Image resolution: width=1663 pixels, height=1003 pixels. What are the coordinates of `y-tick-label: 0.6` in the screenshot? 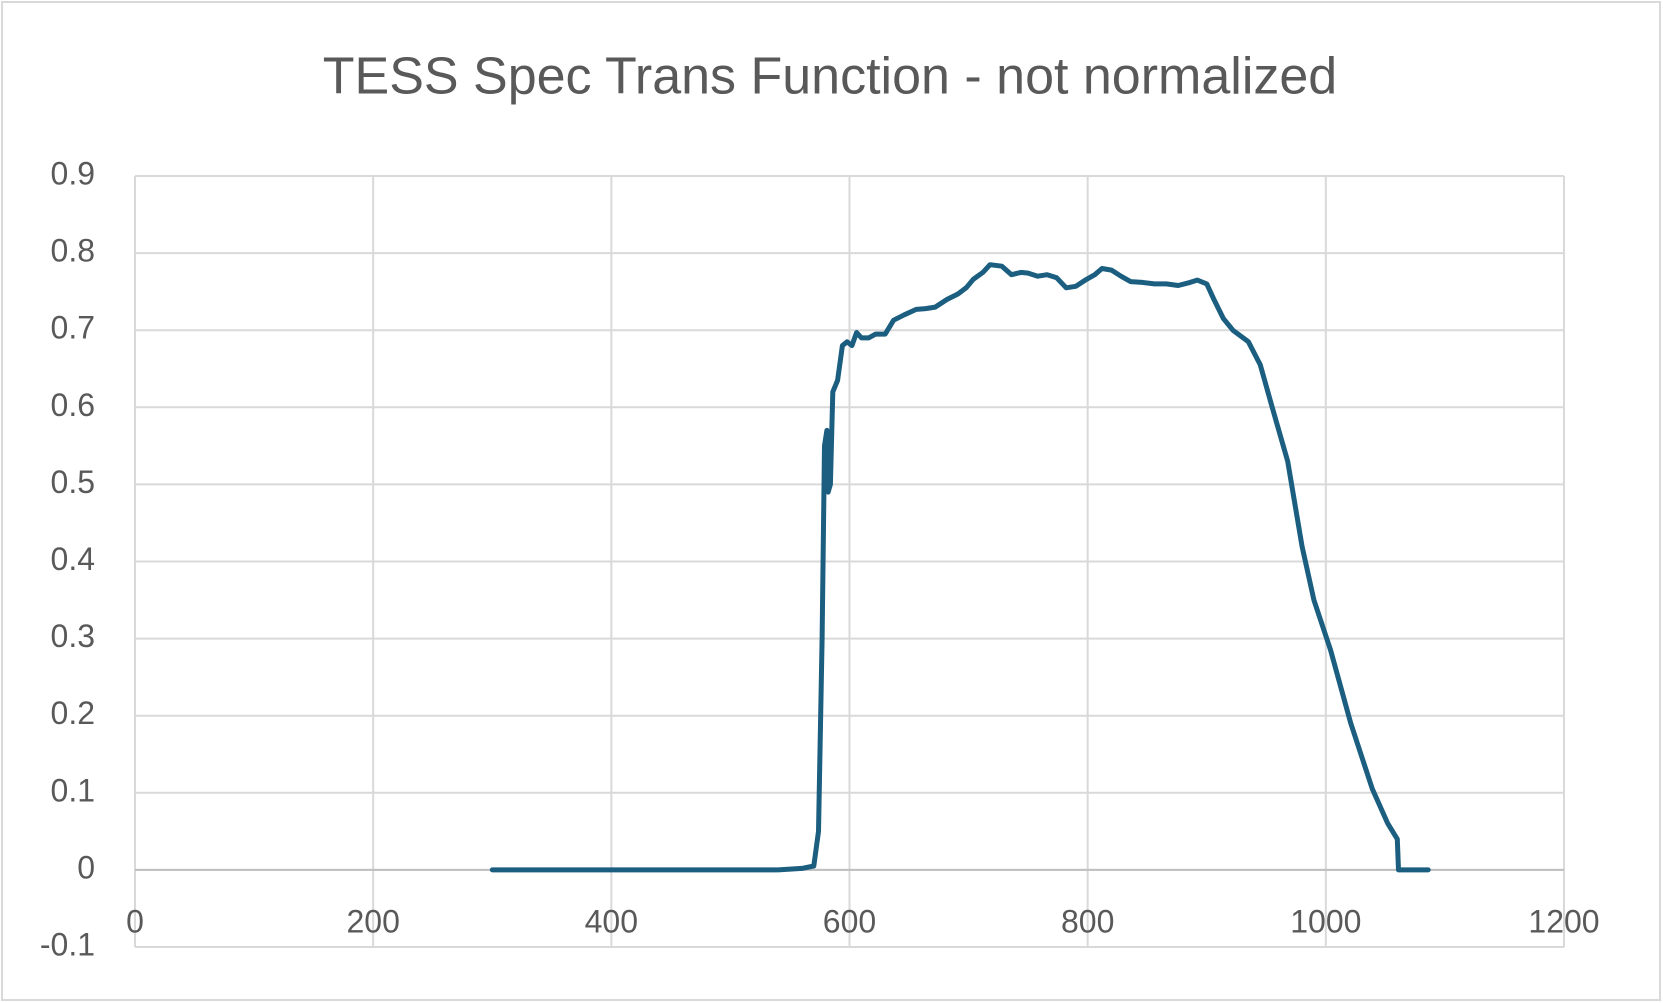 It's located at (73, 405).